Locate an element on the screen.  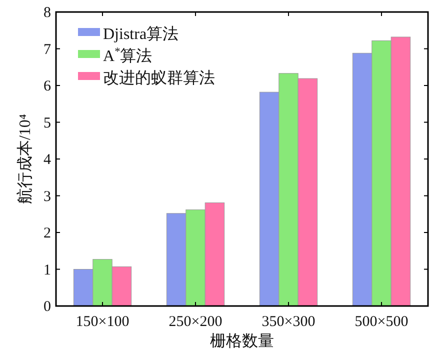
x-tick-label: 500×500 is located at coordinates (381, 322).